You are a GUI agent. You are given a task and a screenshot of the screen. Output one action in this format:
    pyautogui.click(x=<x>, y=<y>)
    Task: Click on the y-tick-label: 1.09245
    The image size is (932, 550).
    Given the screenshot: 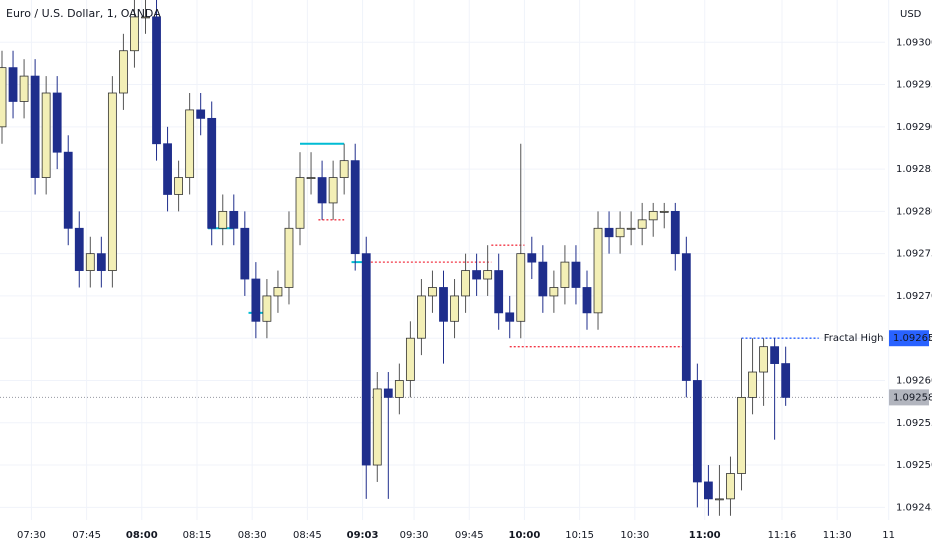 What is the action you would take?
    pyautogui.click(x=914, y=507)
    